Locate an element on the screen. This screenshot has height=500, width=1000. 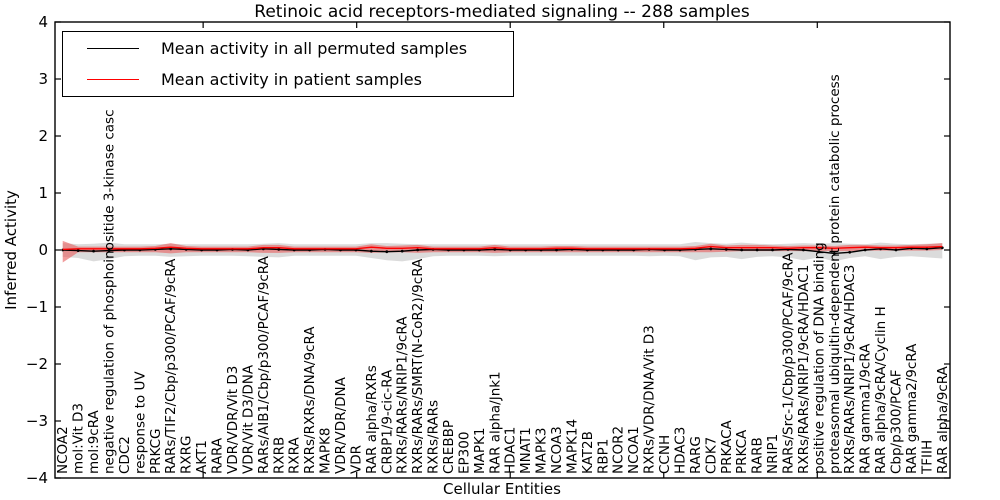
svg-text: −3 is located at coordinates (37, 421).